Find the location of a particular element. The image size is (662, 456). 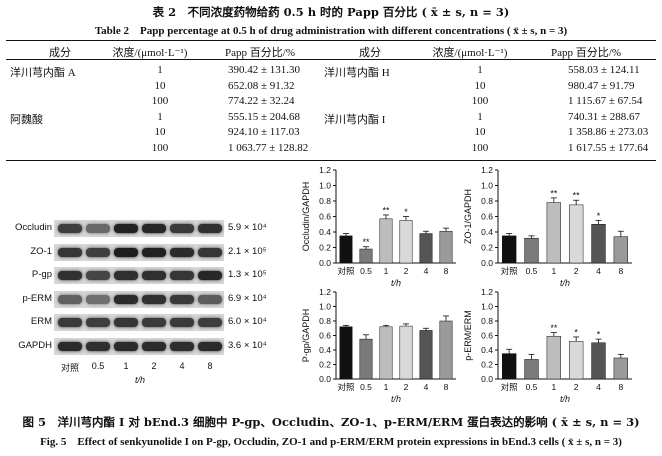

chart-x-tick-label: 1 is located at coordinates (553, 271).